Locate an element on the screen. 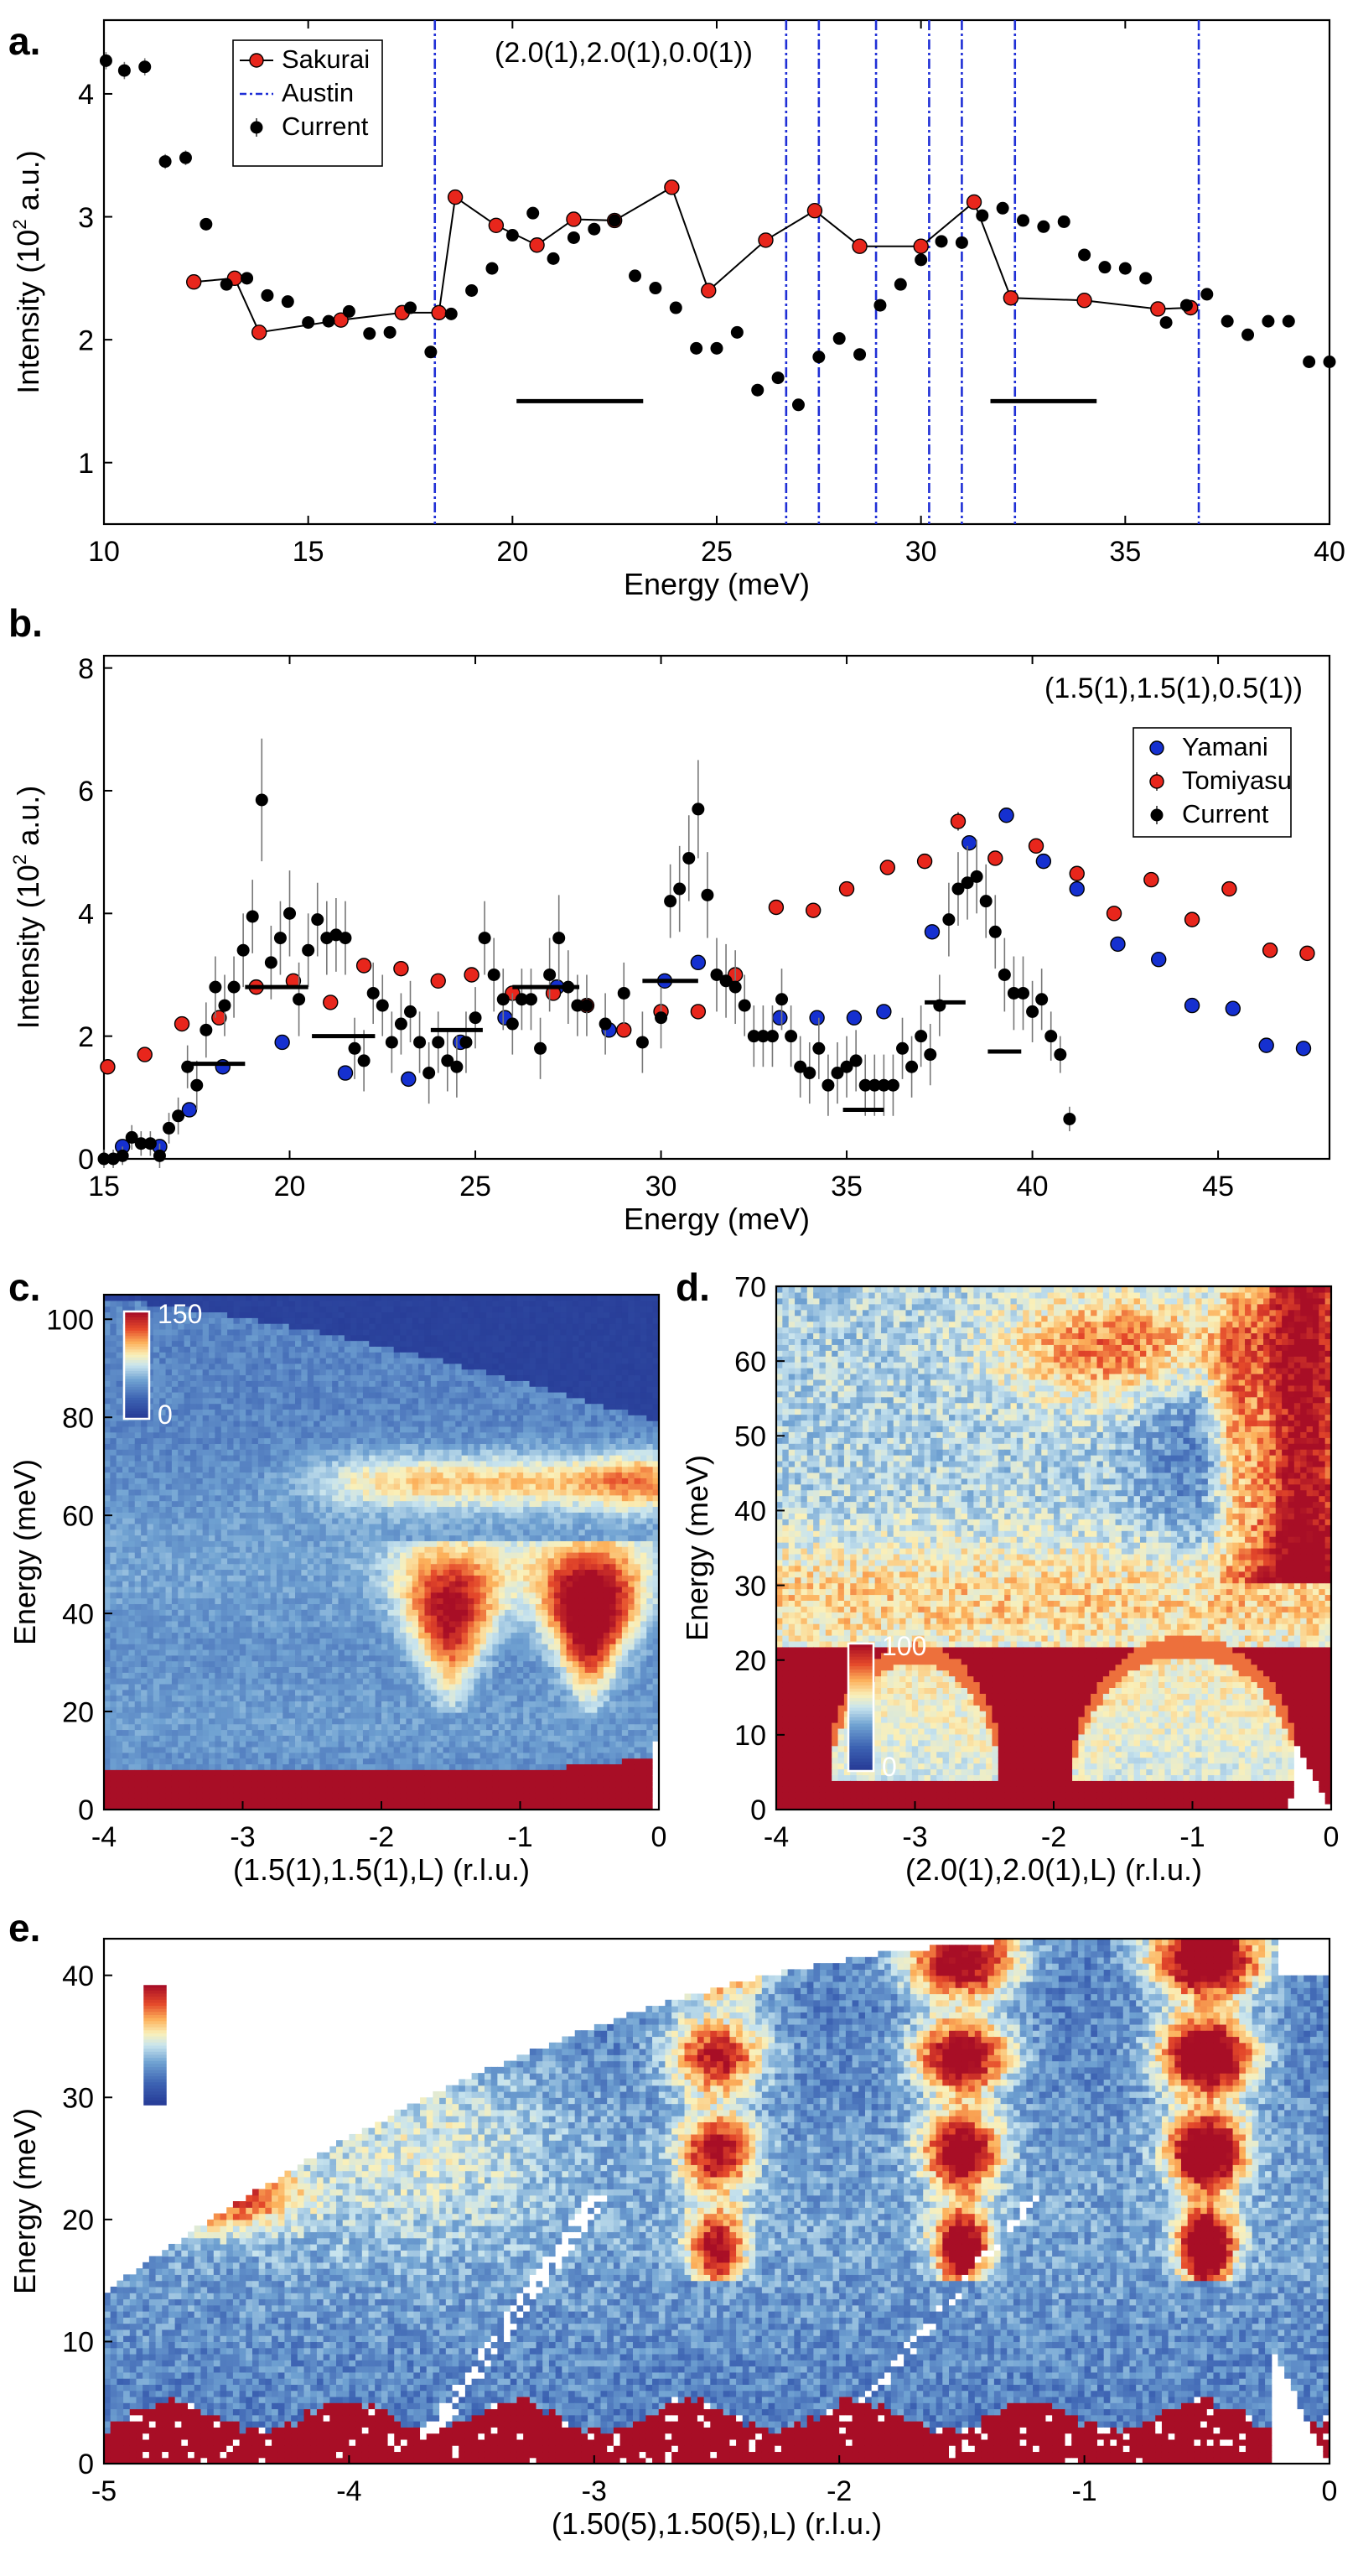 Image resolution: width=1358 pixels, height=2576 pixels. y-tick-label: 0 is located at coordinates (86, 1160).